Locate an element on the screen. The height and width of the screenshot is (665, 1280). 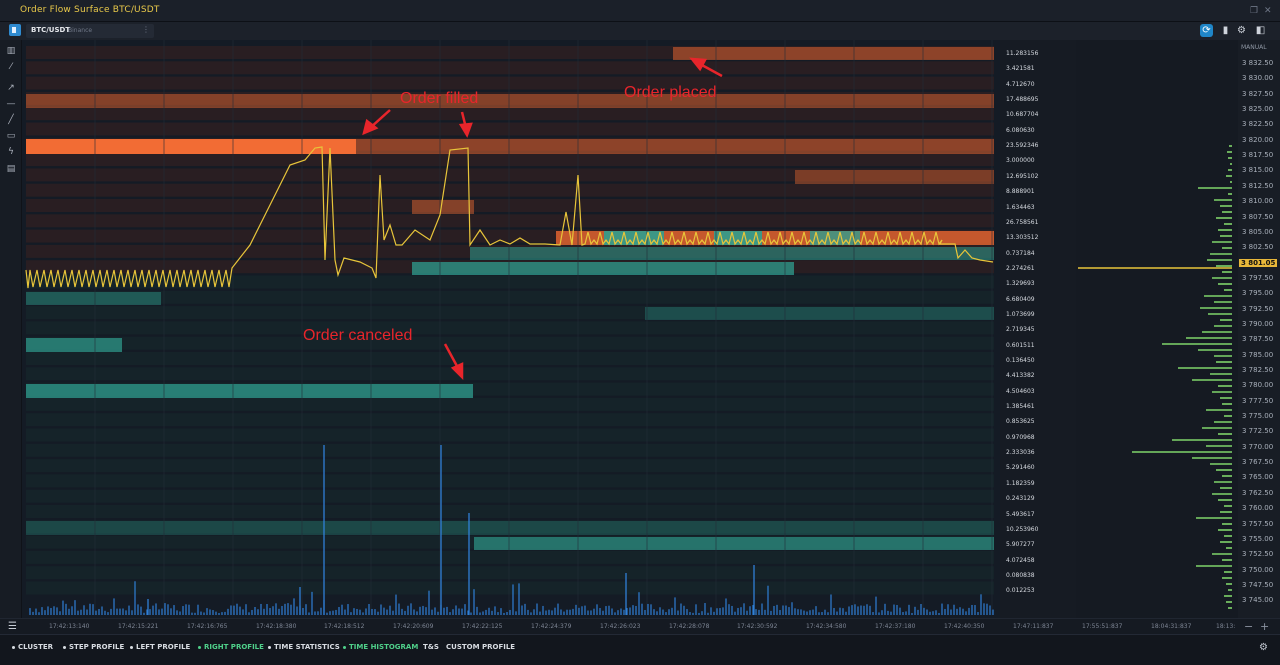
volume-axis-label: 0.080838 is located at coordinates (1020, 575).